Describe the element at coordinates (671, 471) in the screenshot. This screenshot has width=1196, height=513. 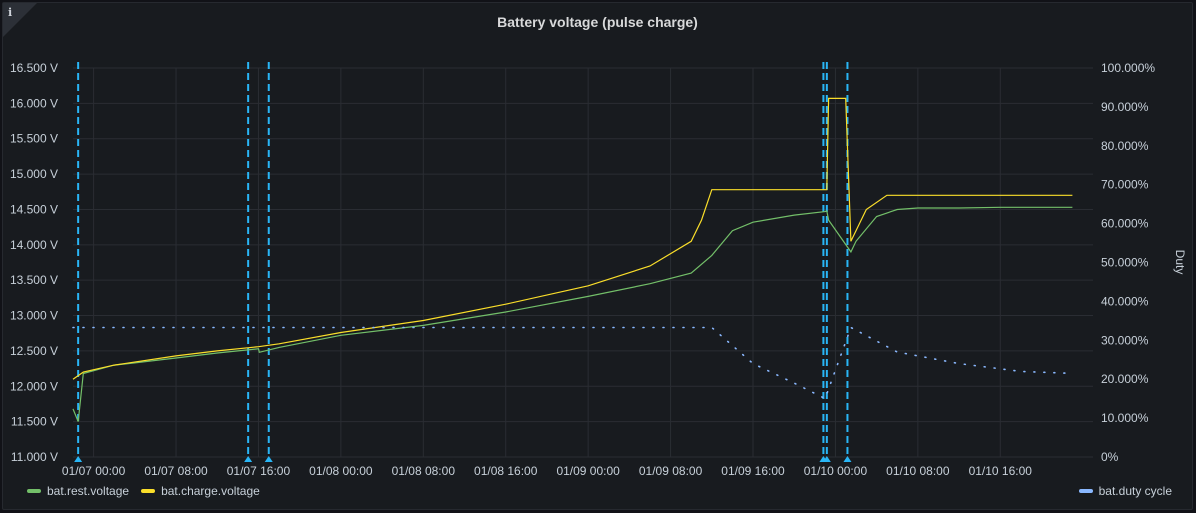
I see `x-tick-label: 01/09 08:00` at that location.